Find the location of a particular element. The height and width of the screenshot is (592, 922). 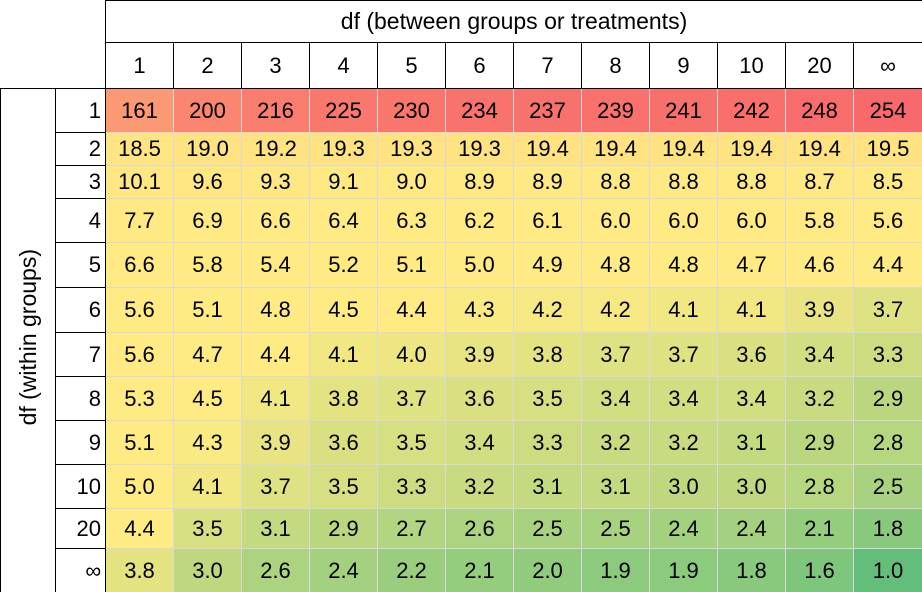

value-cell: 242 is located at coordinates (751, 110).